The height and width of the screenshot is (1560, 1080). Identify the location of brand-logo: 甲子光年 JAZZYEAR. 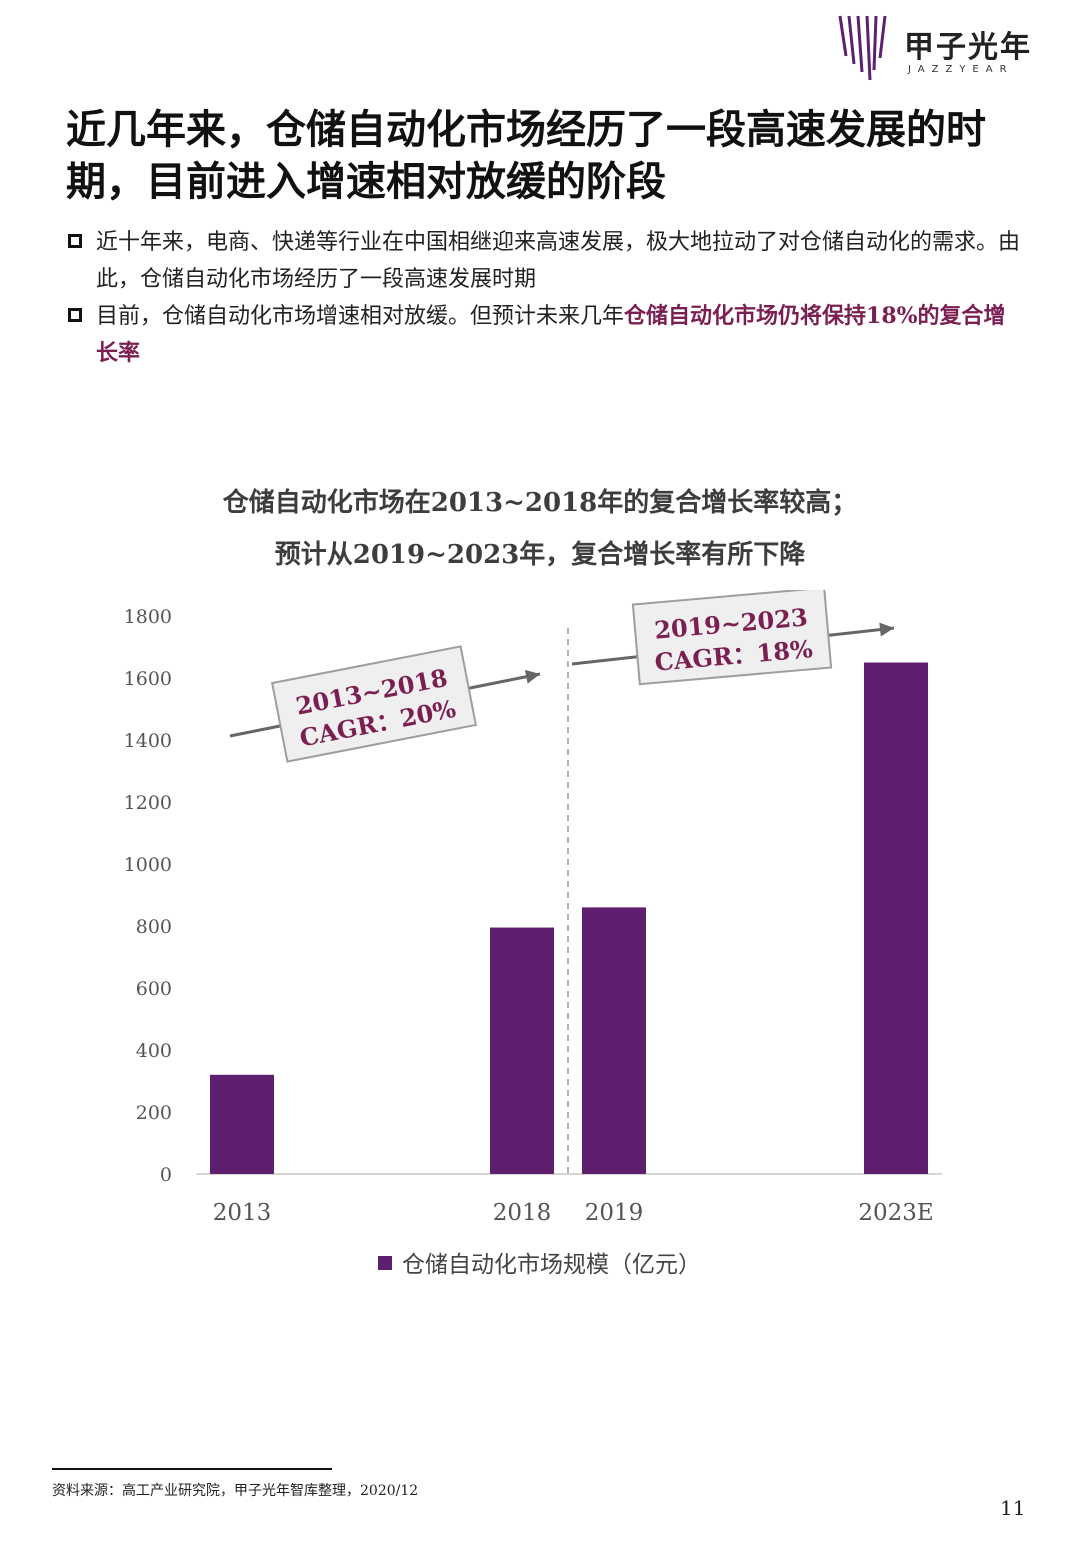
(944, 50).